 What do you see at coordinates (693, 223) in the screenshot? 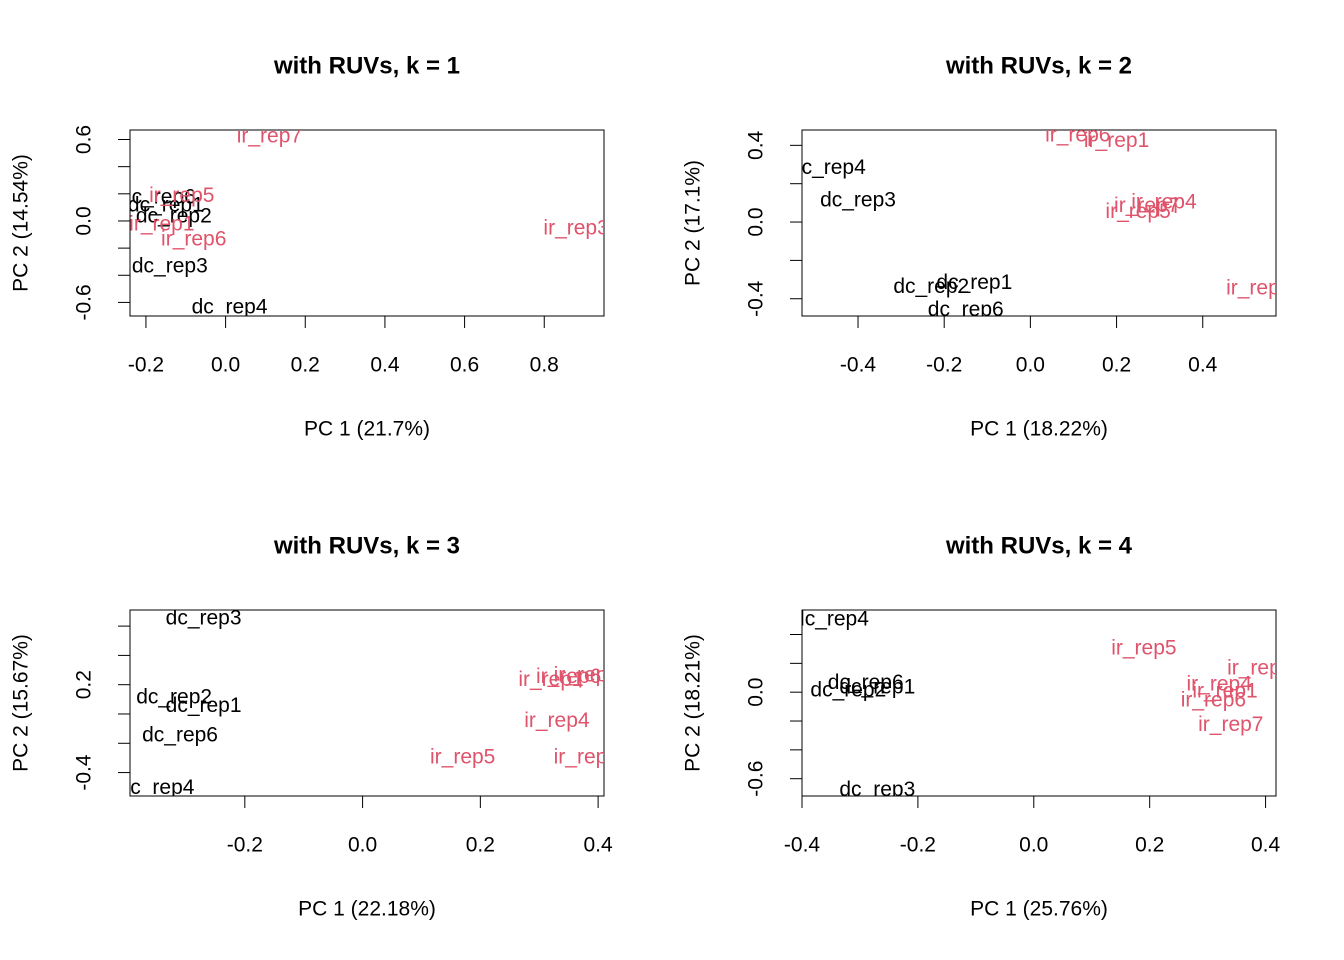
I see `y-axis-label: PC 2 (17.1%)` at bounding box center [693, 223].